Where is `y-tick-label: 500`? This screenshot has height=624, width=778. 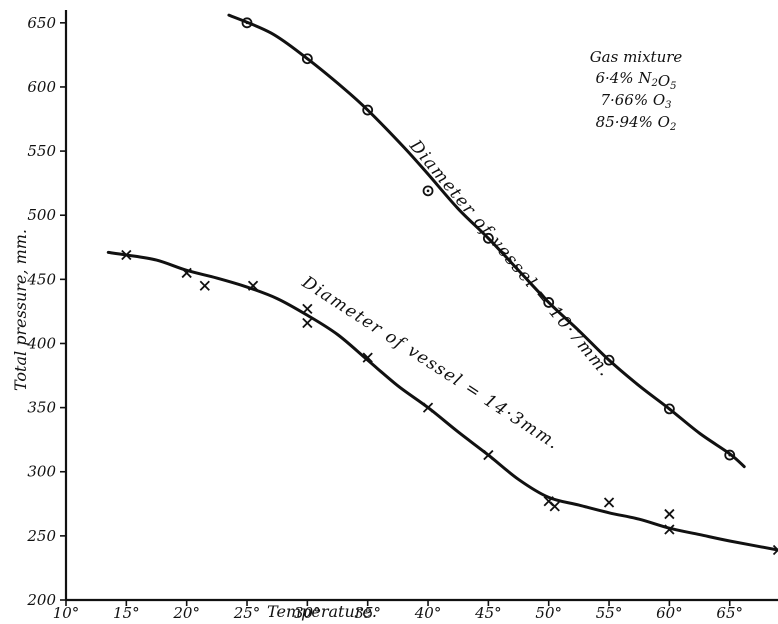 y-tick-label: 500 is located at coordinates (41, 215).